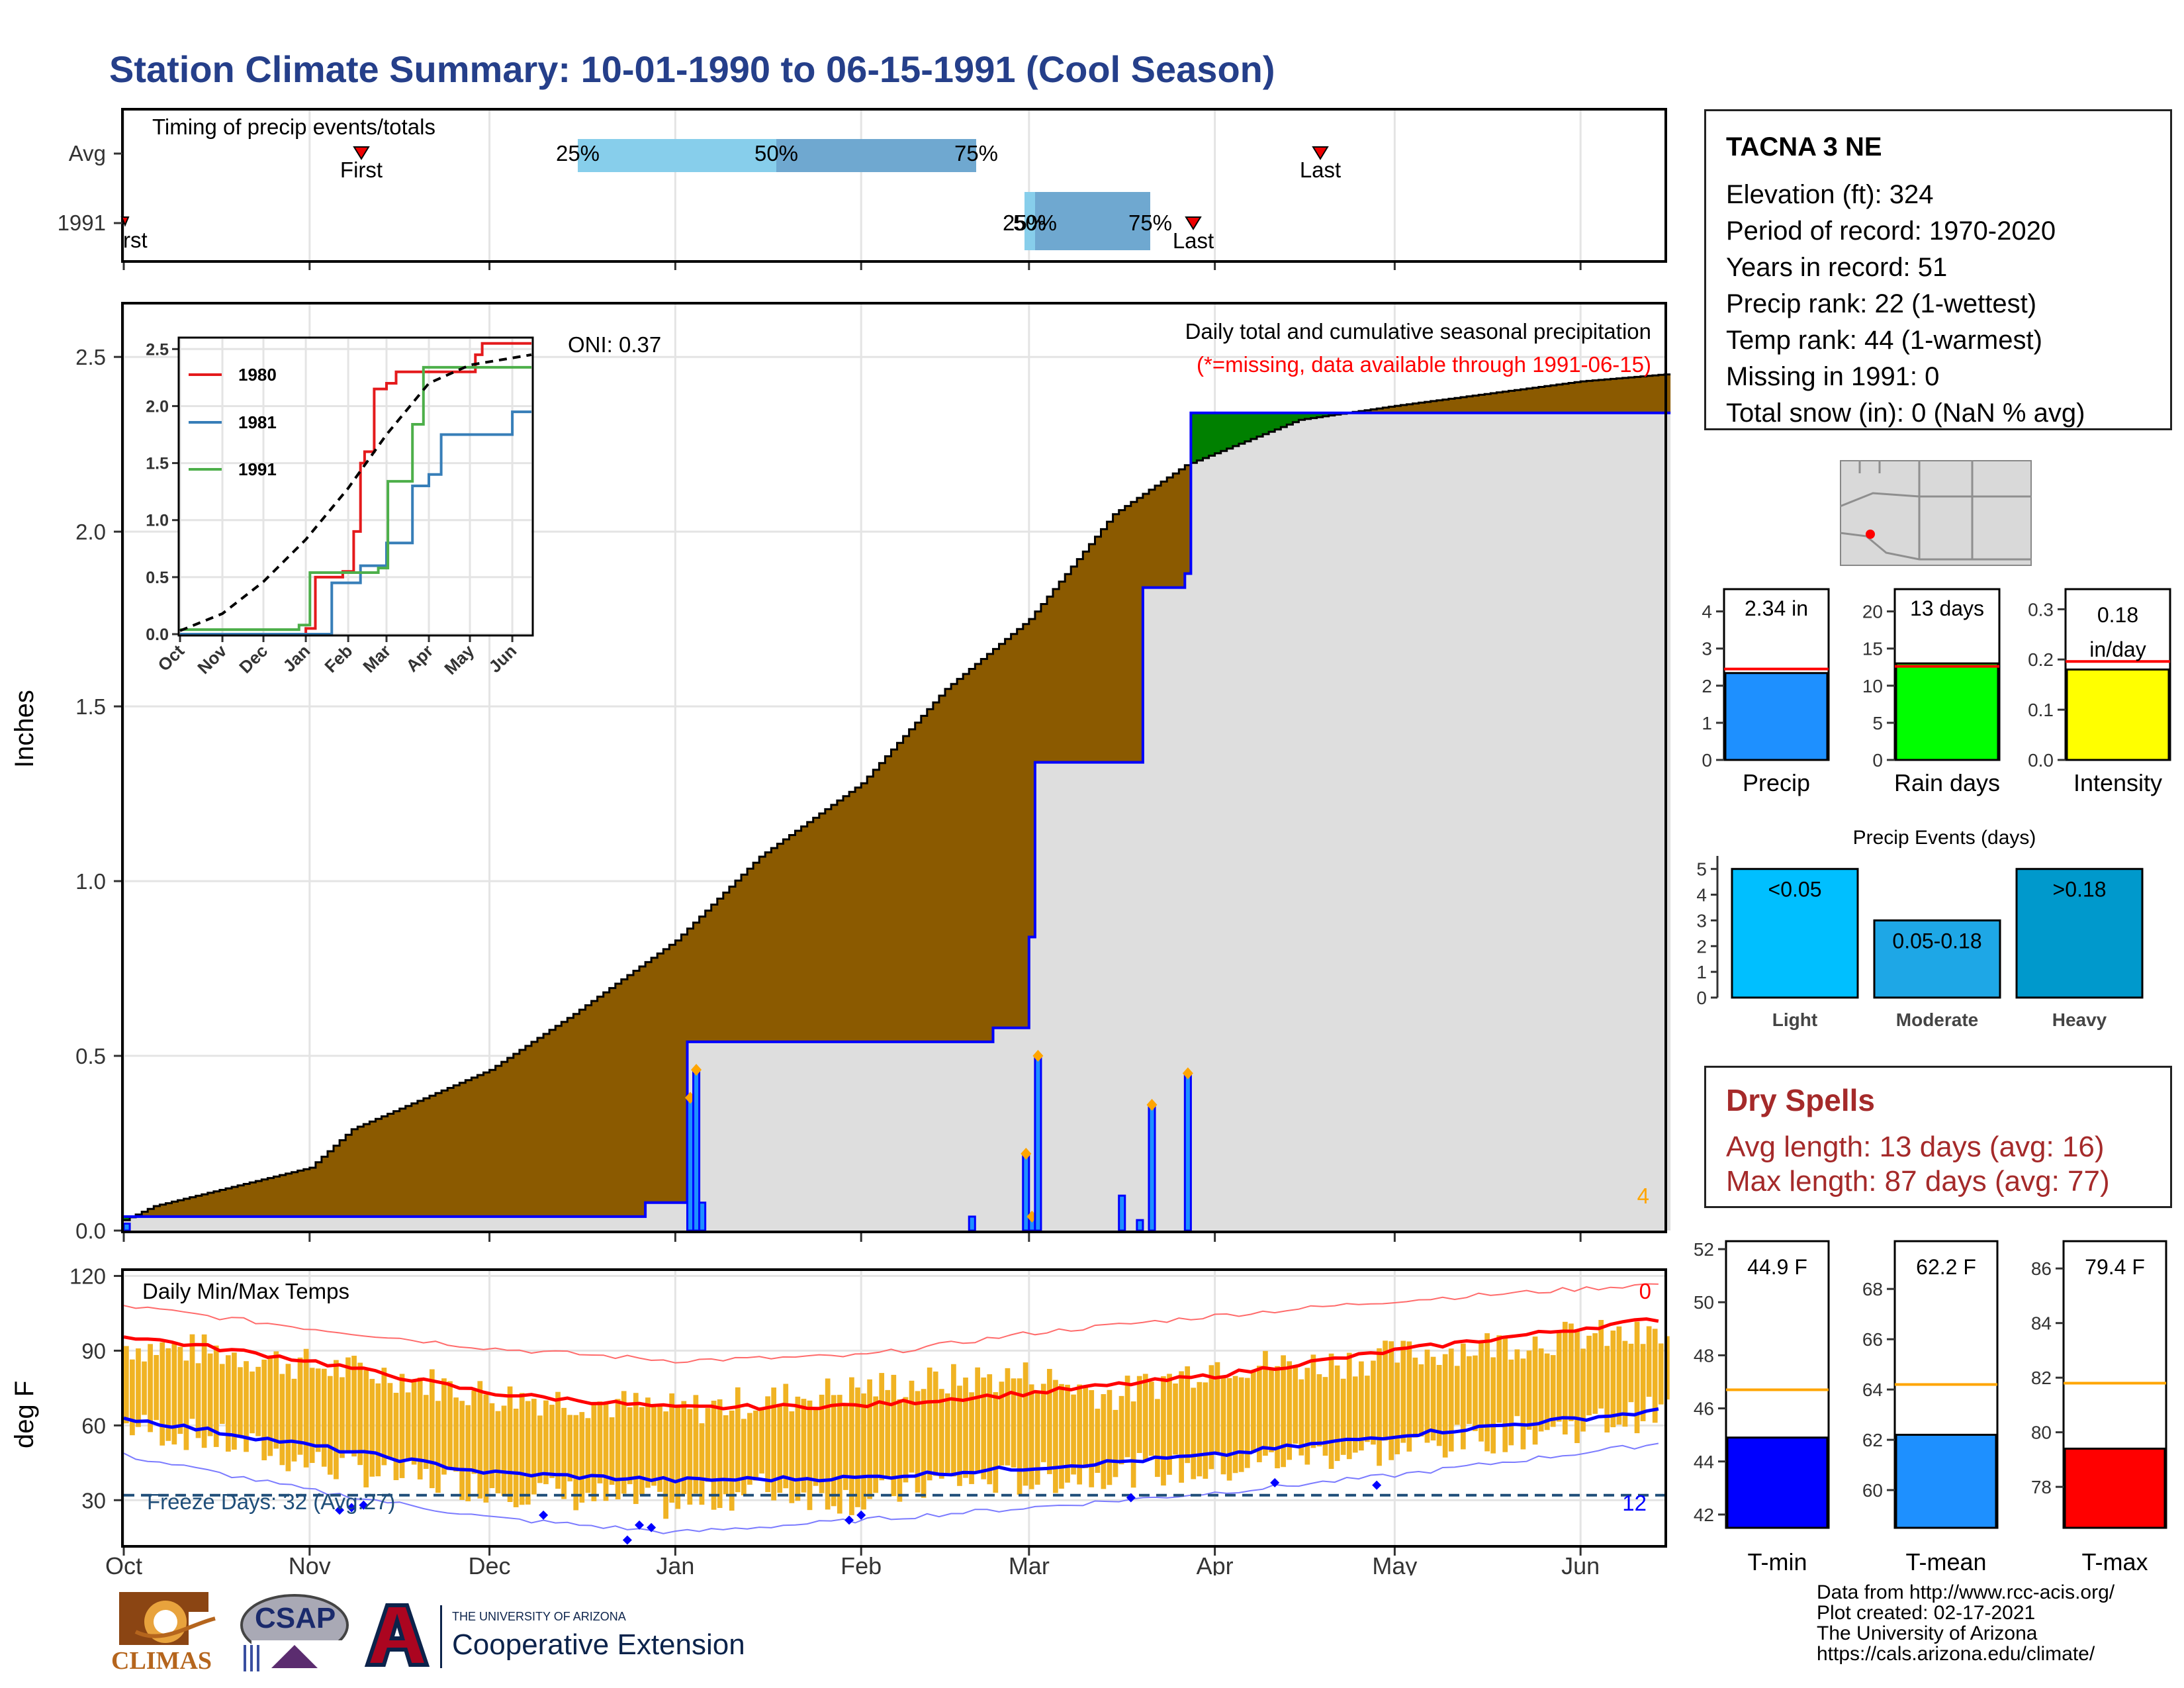 The width and height of the screenshot is (2184, 1688). Describe the element at coordinates (1092, 221) in the screenshot. I see `timing-year-iqr-high` at that location.